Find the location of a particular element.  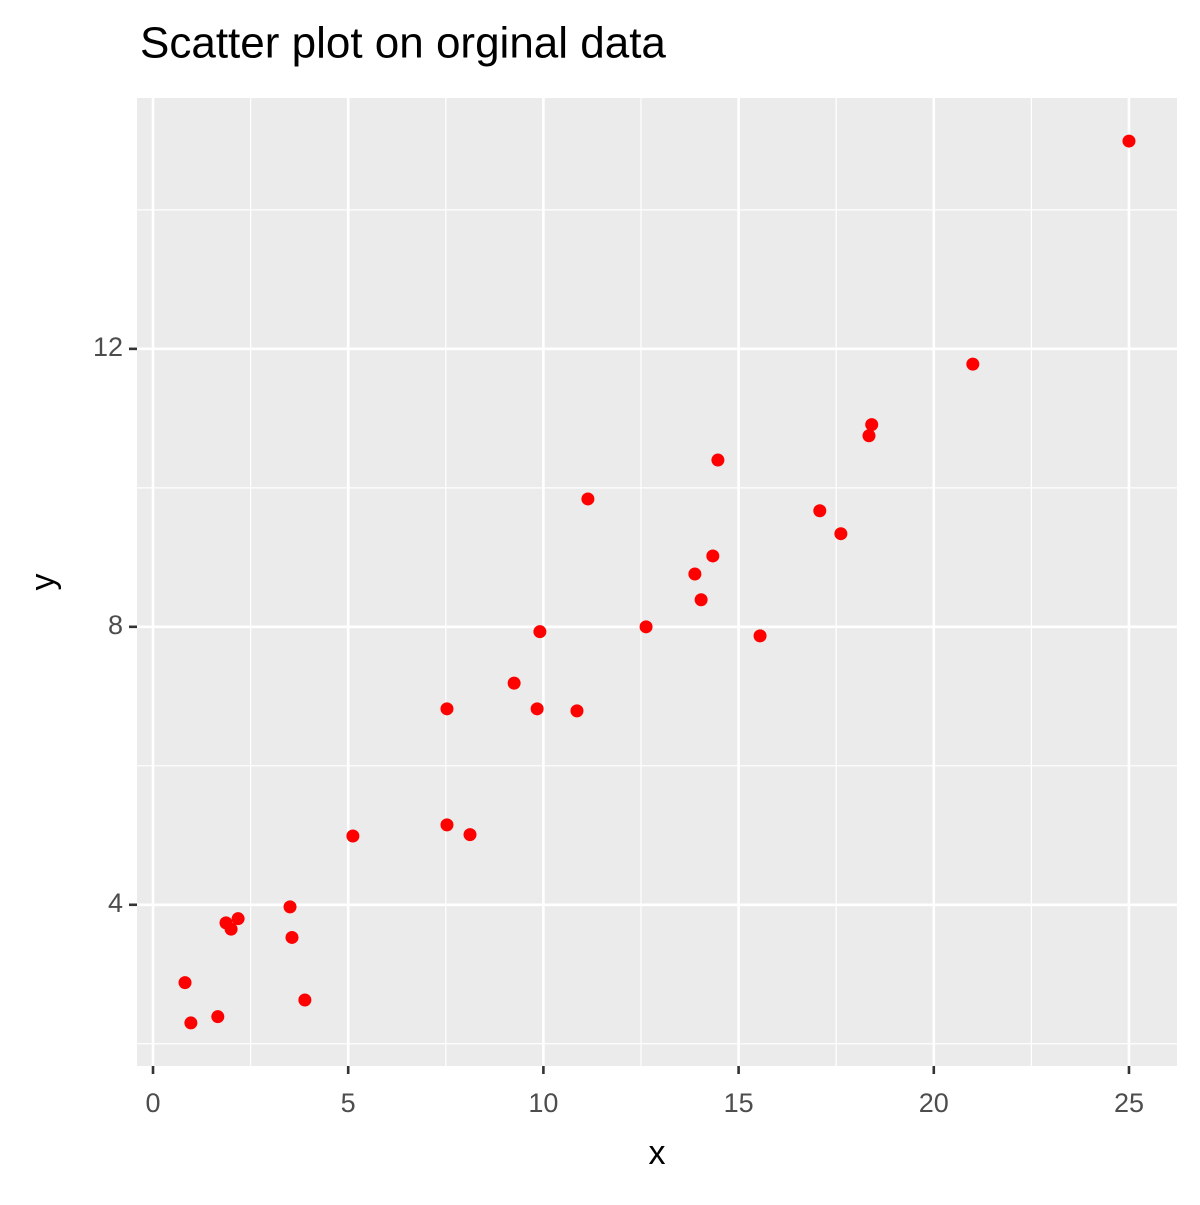

y-tick-label: 4 is located at coordinates (115, 903).